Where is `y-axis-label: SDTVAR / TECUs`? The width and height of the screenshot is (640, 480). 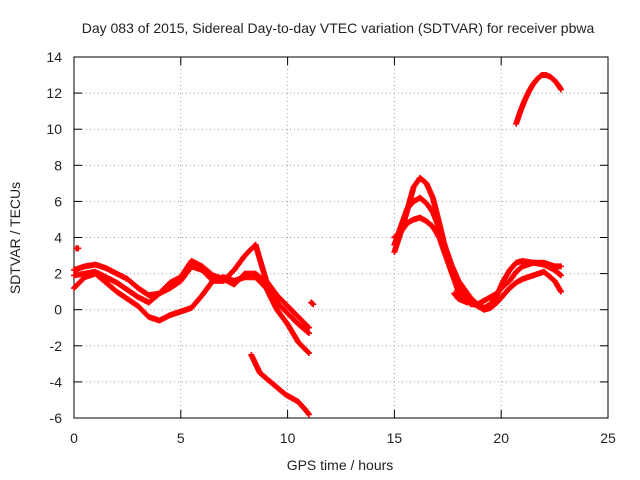 y-axis-label: SDTVAR / TECUs is located at coordinates (15, 238).